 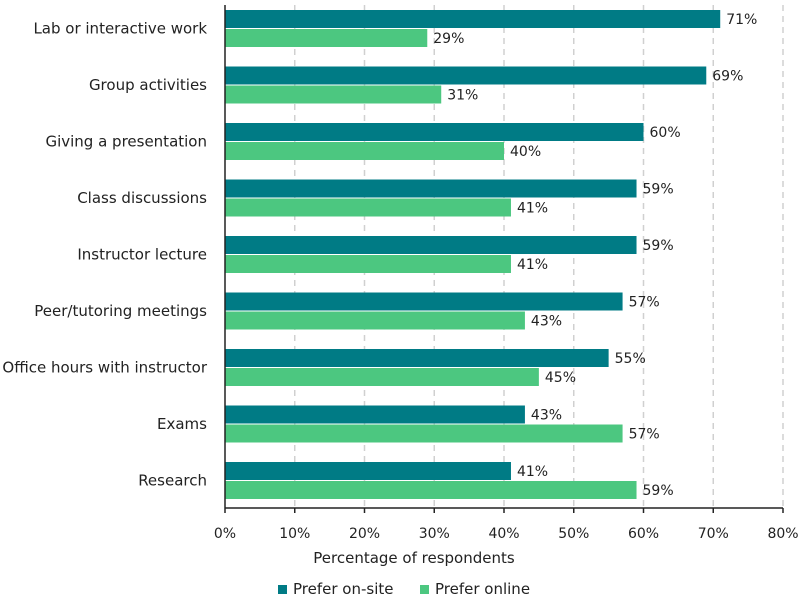 I want to click on x-tick-label: 50%, so click(x=573, y=534).